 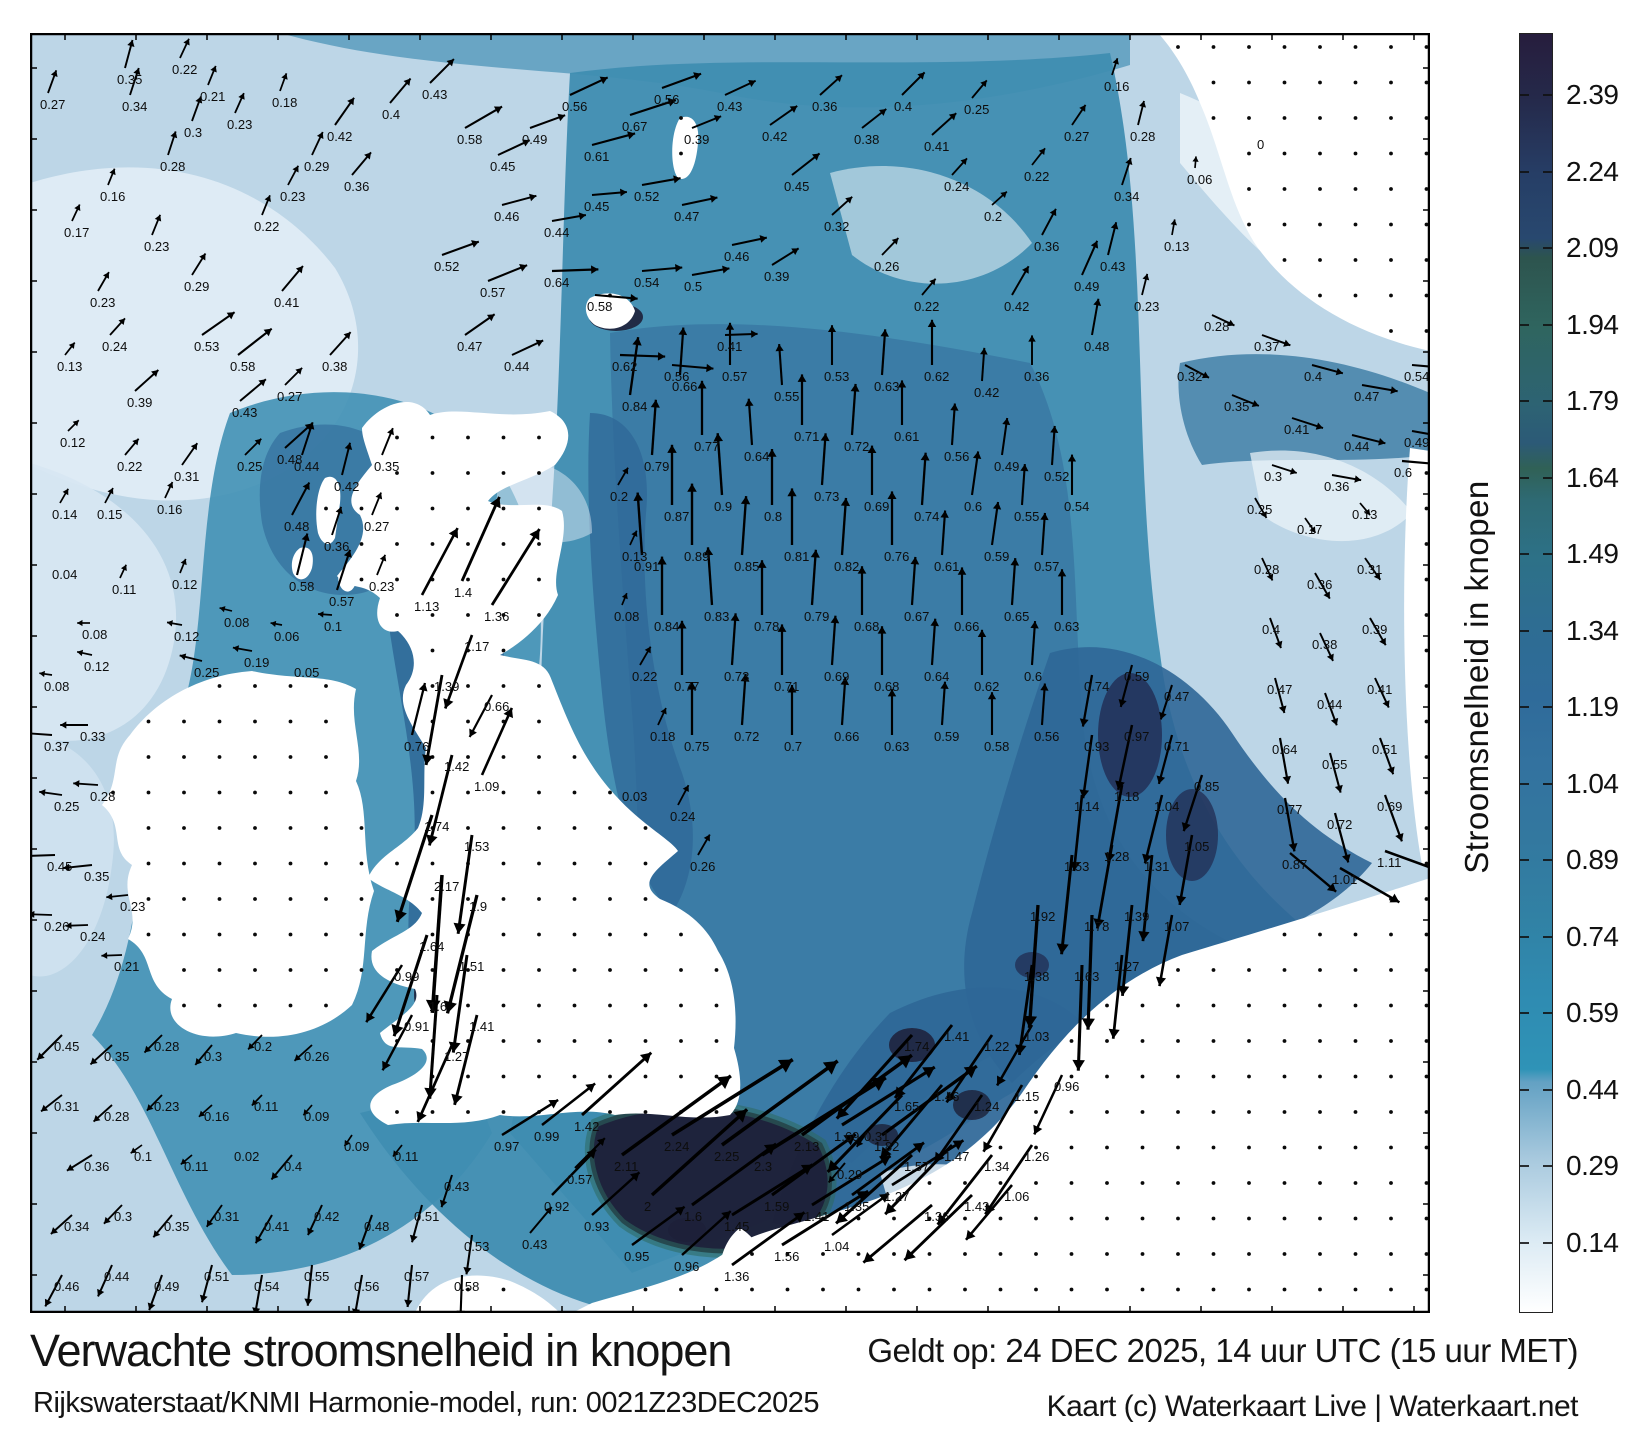 What do you see at coordinates (1189, 376) in the screenshot?
I see `current-speed-value: 0.32` at bounding box center [1189, 376].